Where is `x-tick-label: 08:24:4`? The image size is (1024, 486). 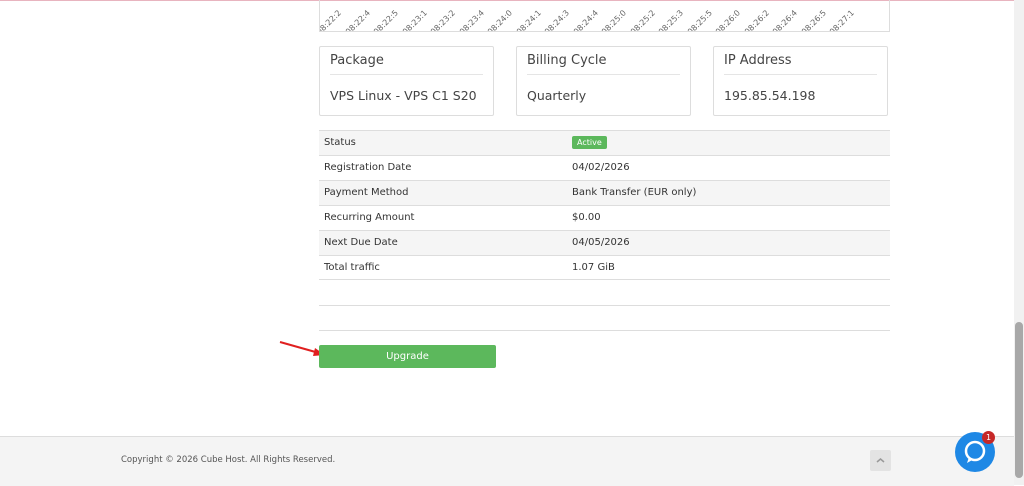 x-tick-label: 08:24:4 is located at coordinates (585, 20).